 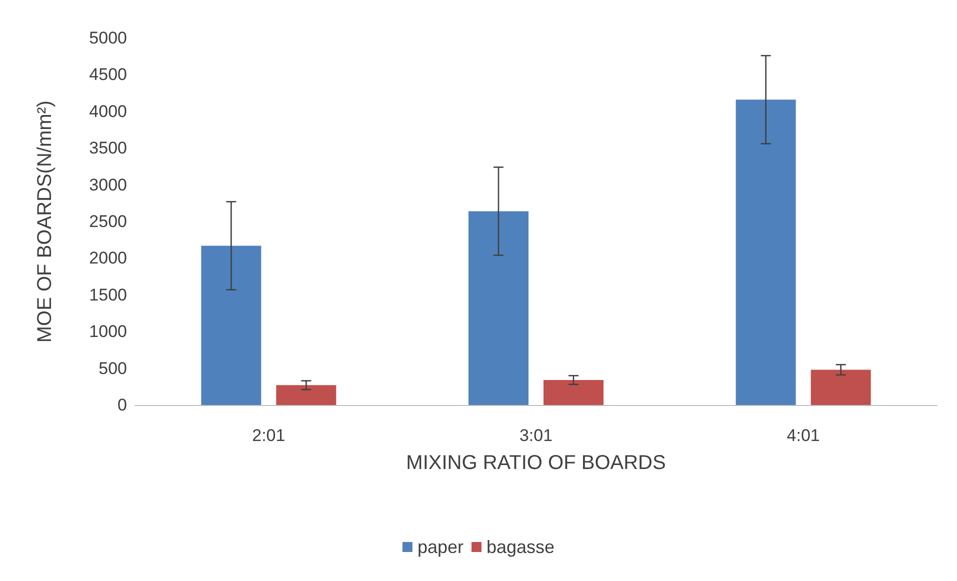 What do you see at coordinates (536, 463) in the screenshot?
I see `x-axis-title: MIXING RATIO OF BOARDS` at bounding box center [536, 463].